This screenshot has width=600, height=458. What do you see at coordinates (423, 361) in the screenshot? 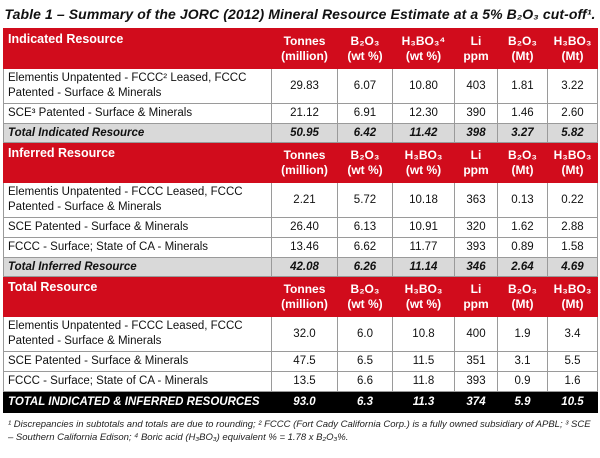
I see `cell-value: 11.5` at bounding box center [423, 361].